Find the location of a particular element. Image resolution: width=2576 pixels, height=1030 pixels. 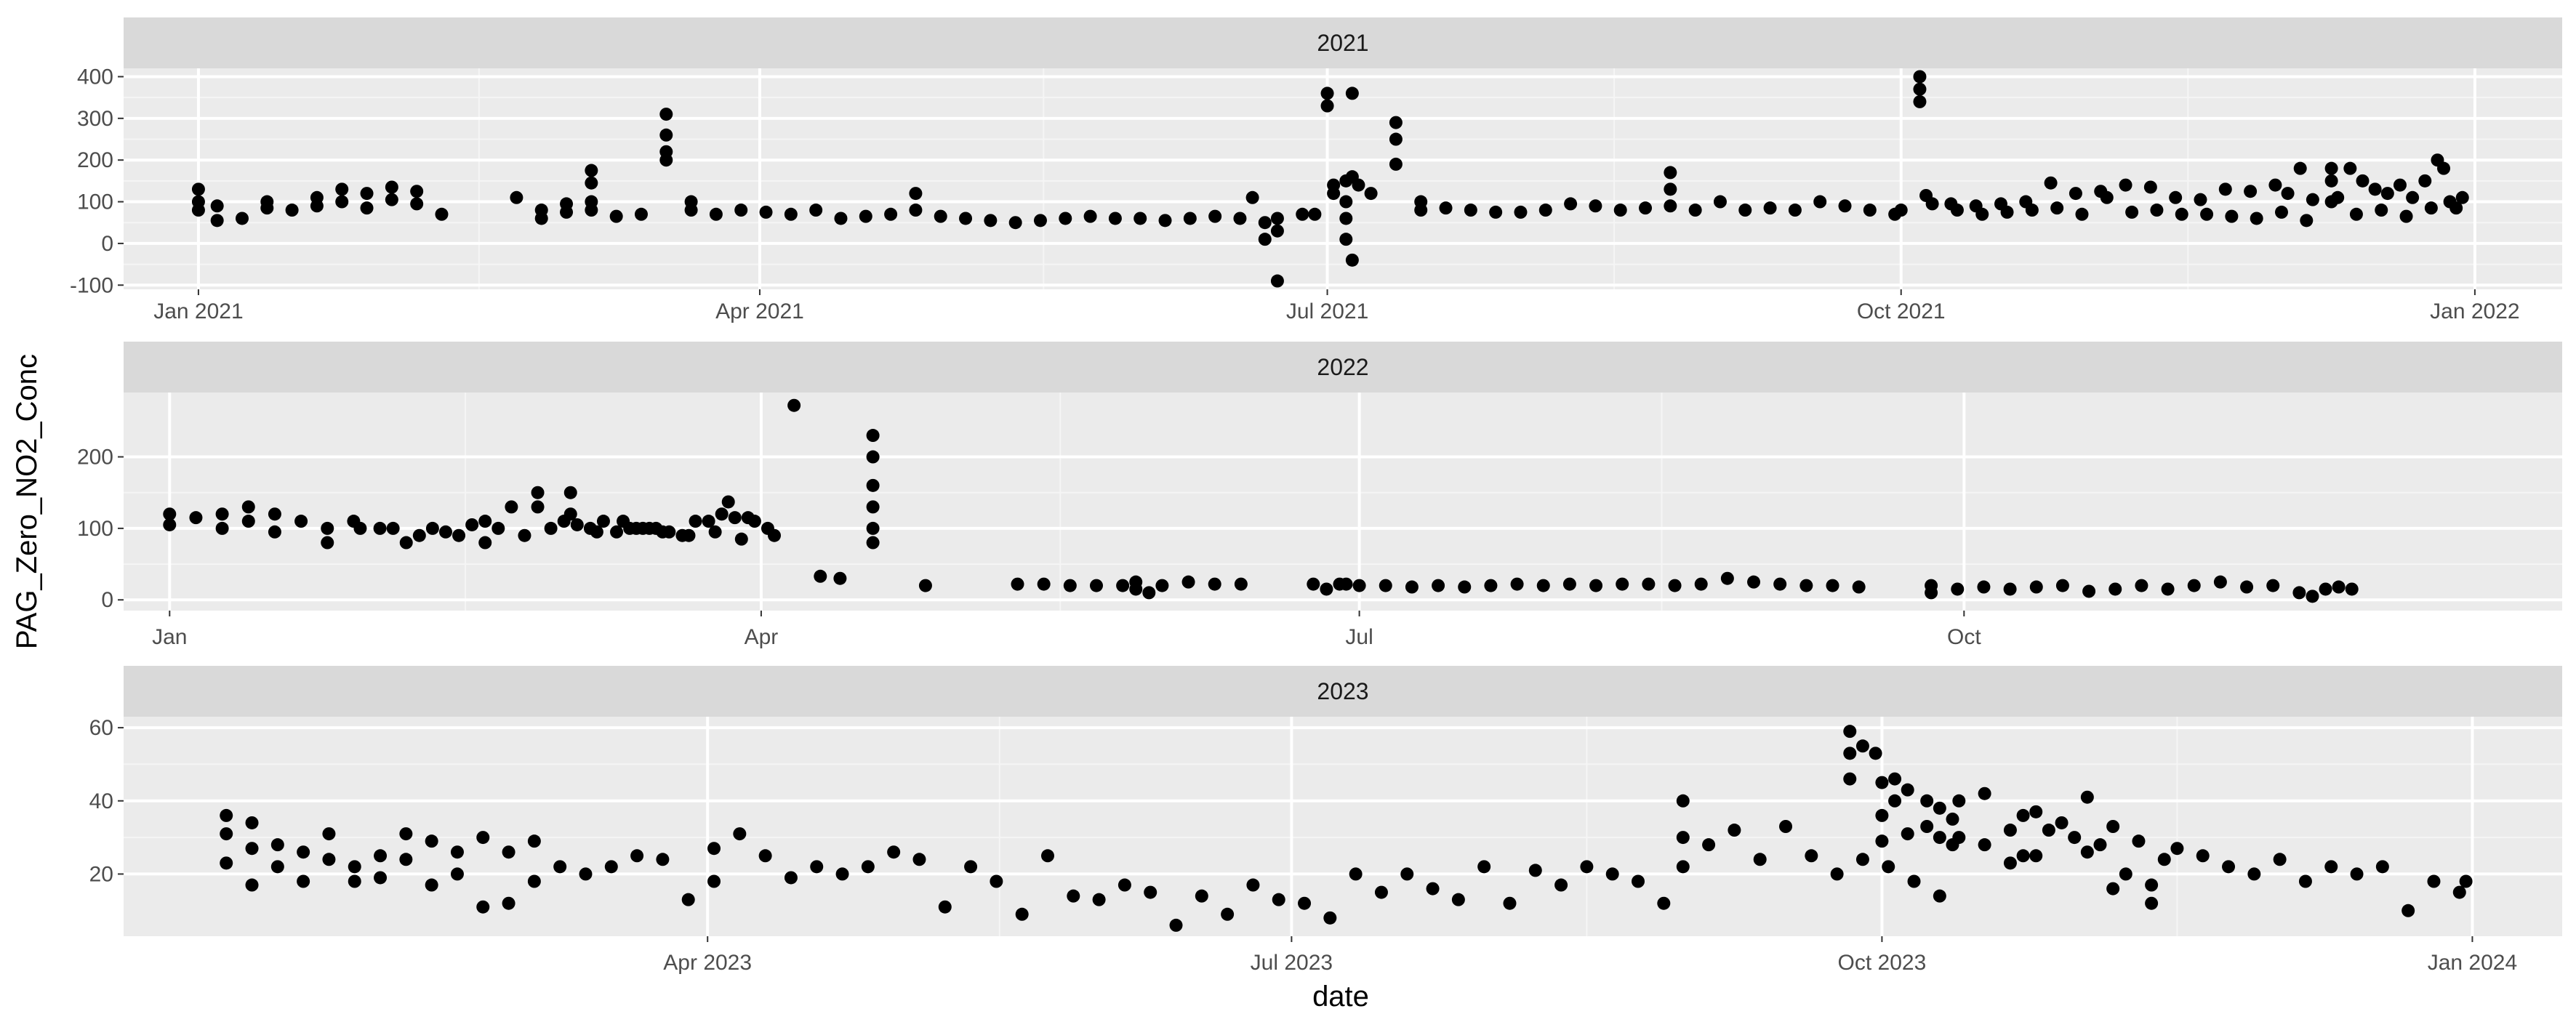

y-tick-label: 100 is located at coordinates (95, 529).